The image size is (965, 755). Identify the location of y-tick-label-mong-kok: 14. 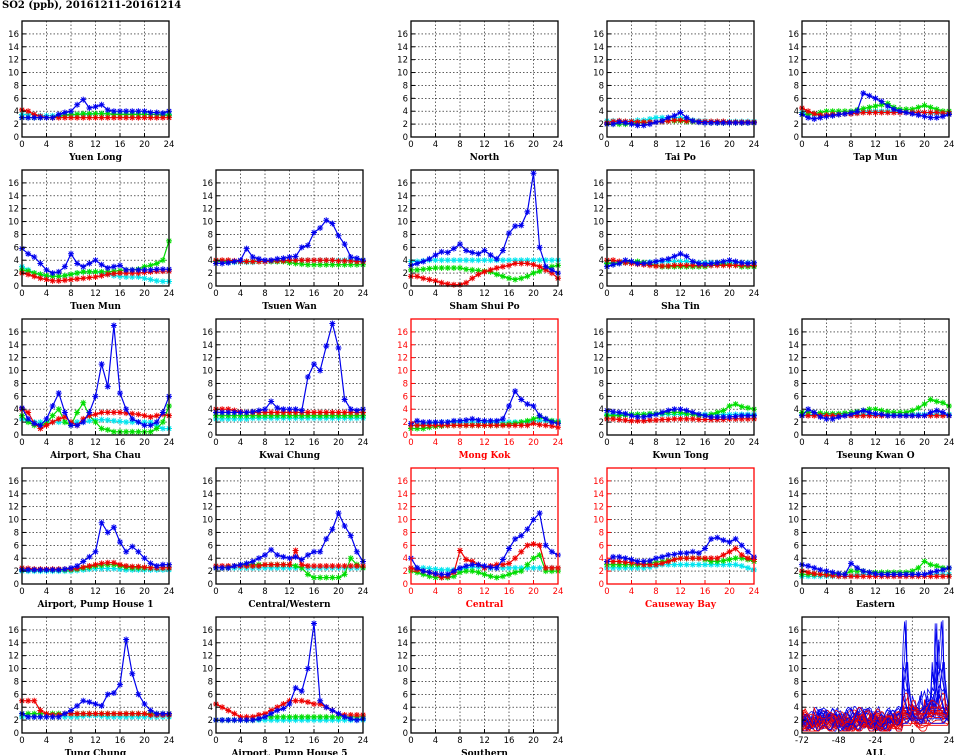
(402, 346).